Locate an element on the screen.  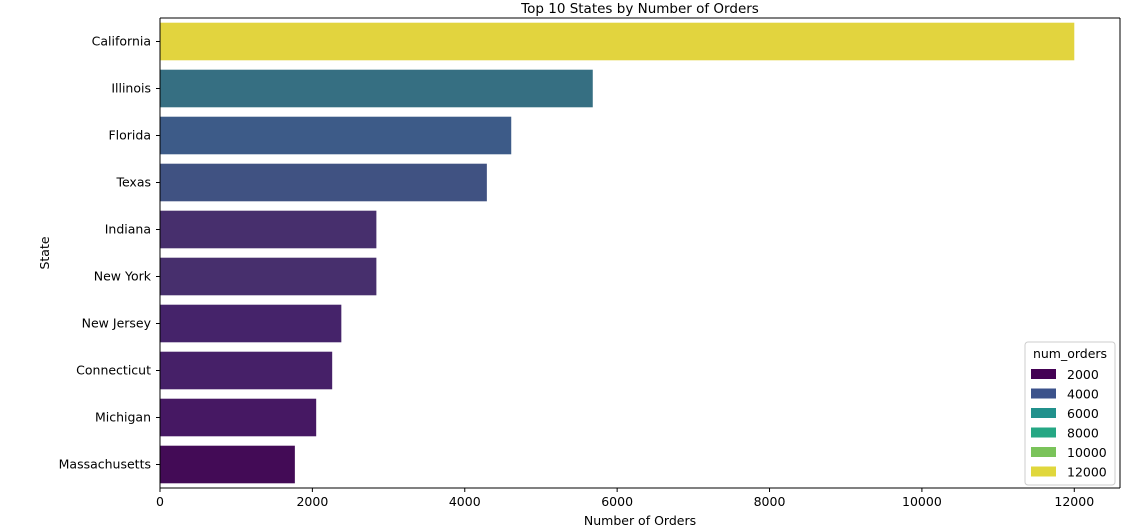
y-tick-label: Texas is located at coordinates (133, 182).